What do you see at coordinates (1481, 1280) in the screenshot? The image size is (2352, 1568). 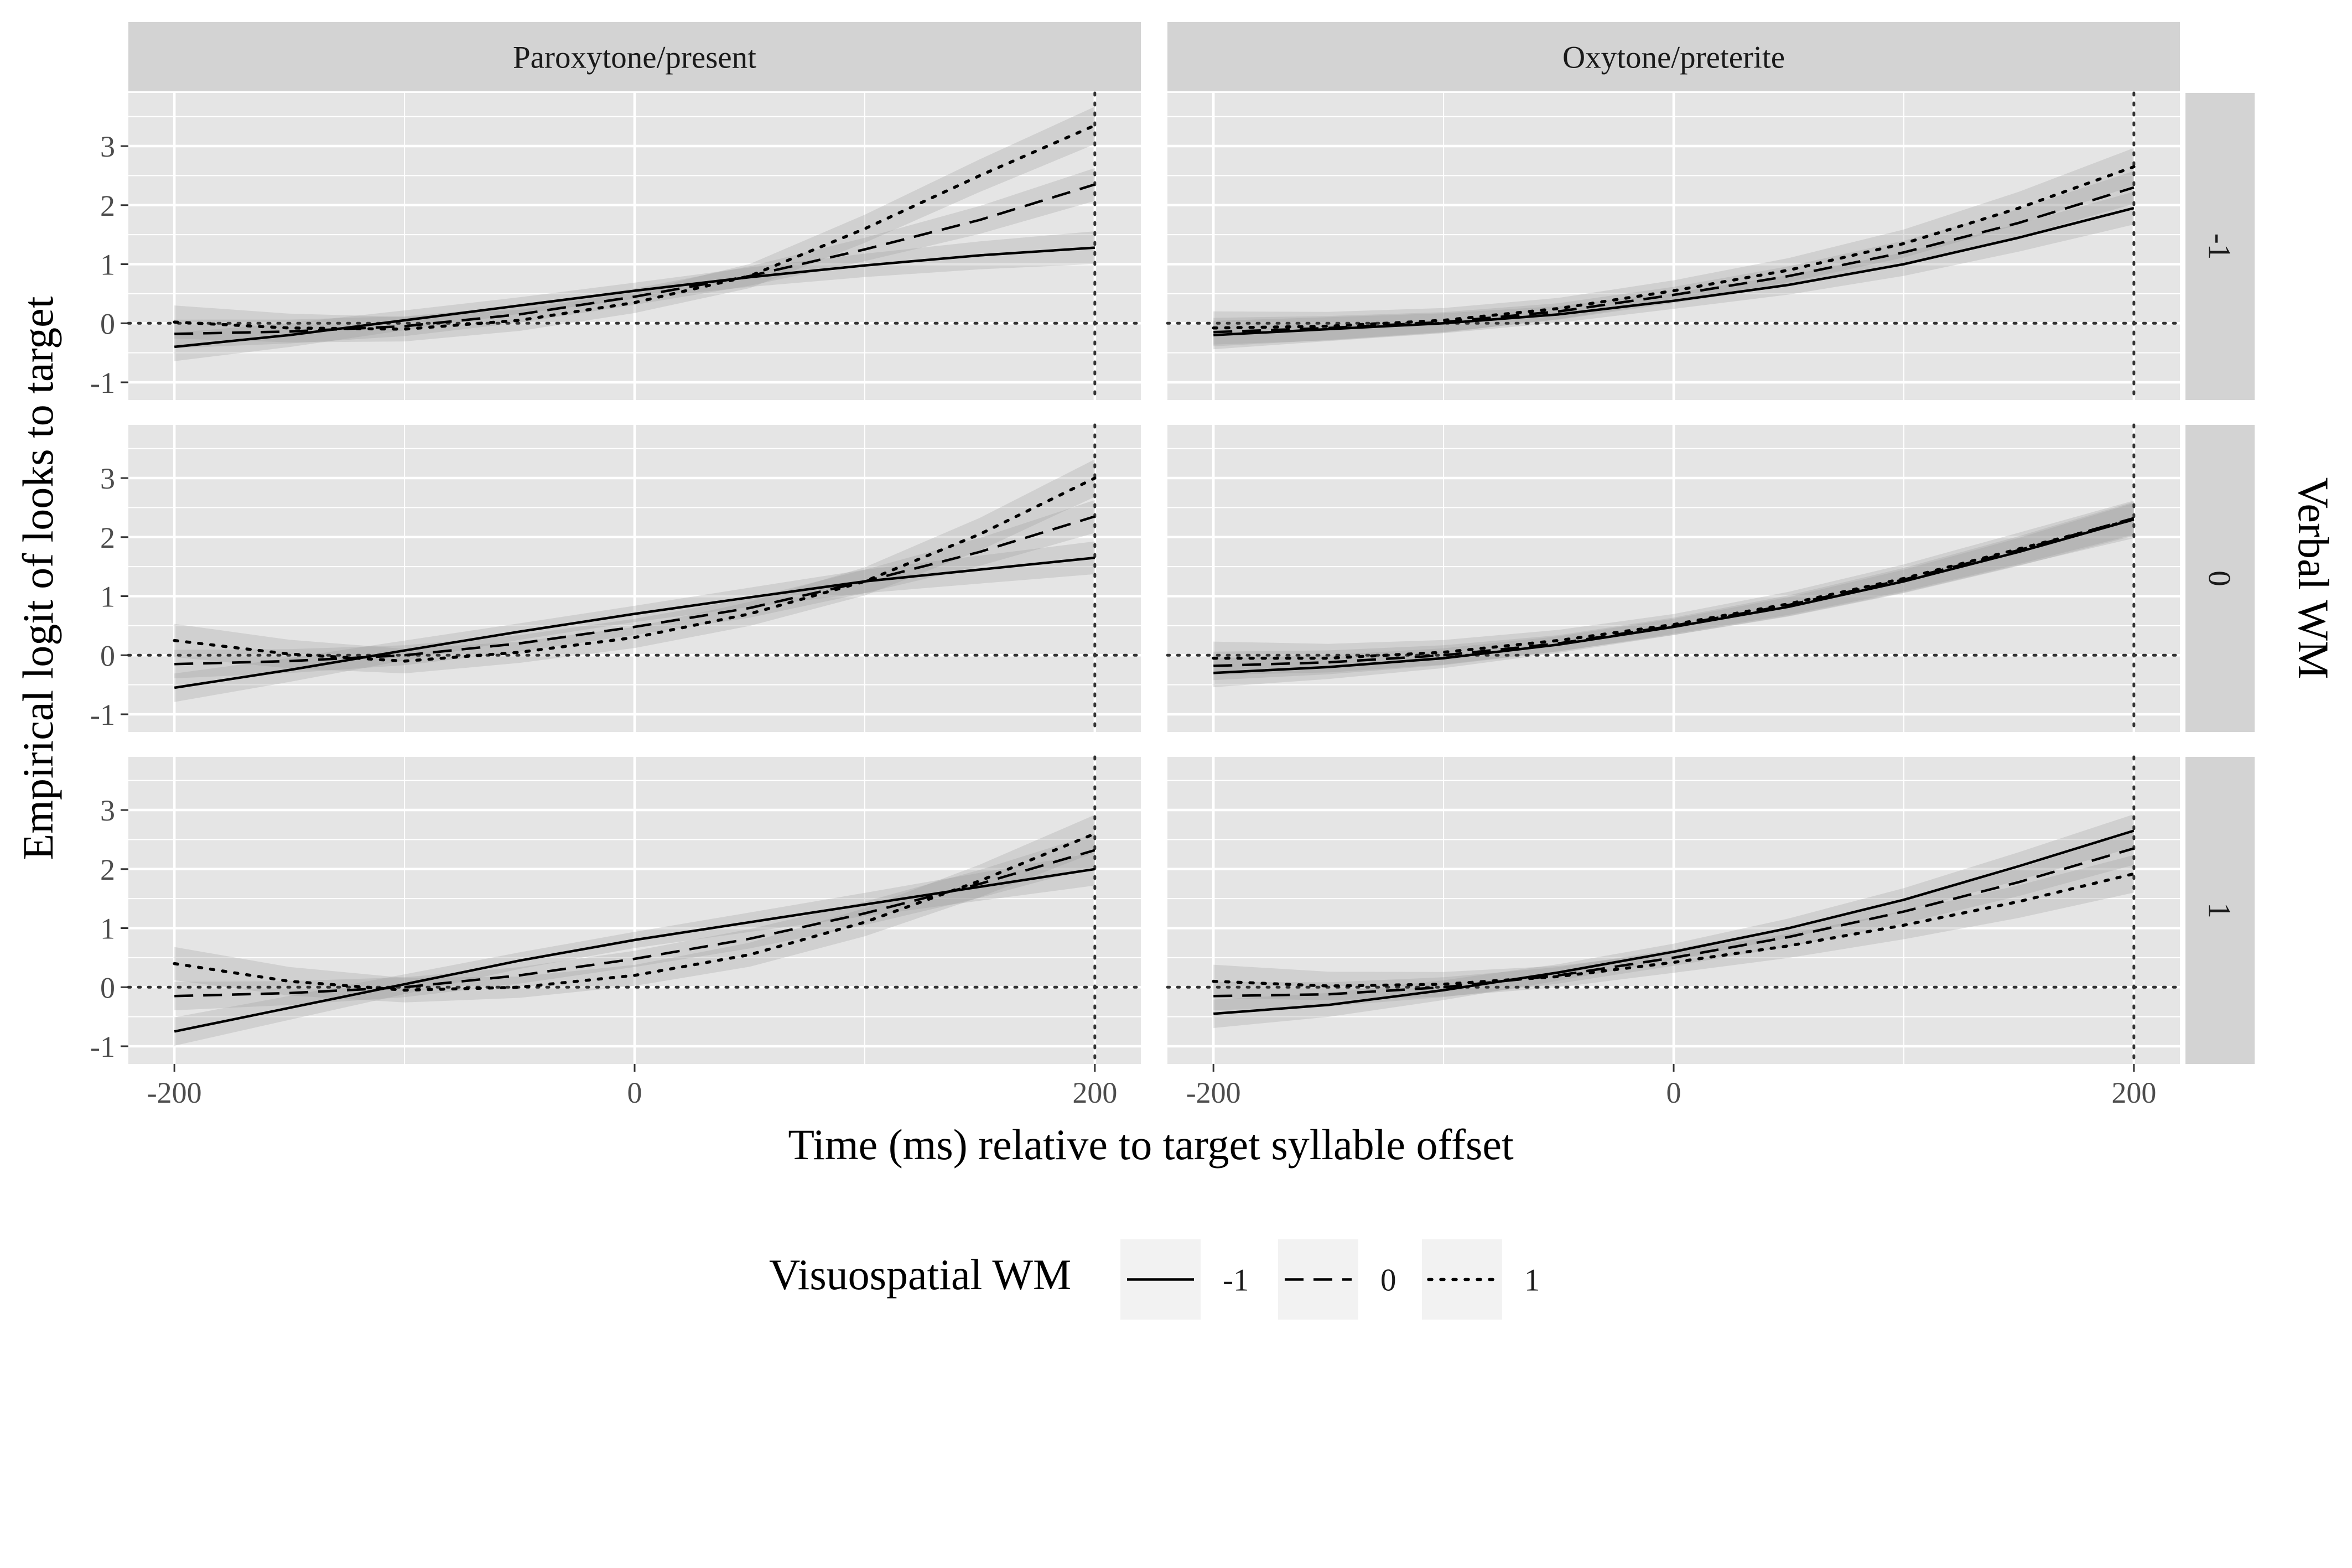 I see `legend-entry: 1` at bounding box center [1481, 1280].